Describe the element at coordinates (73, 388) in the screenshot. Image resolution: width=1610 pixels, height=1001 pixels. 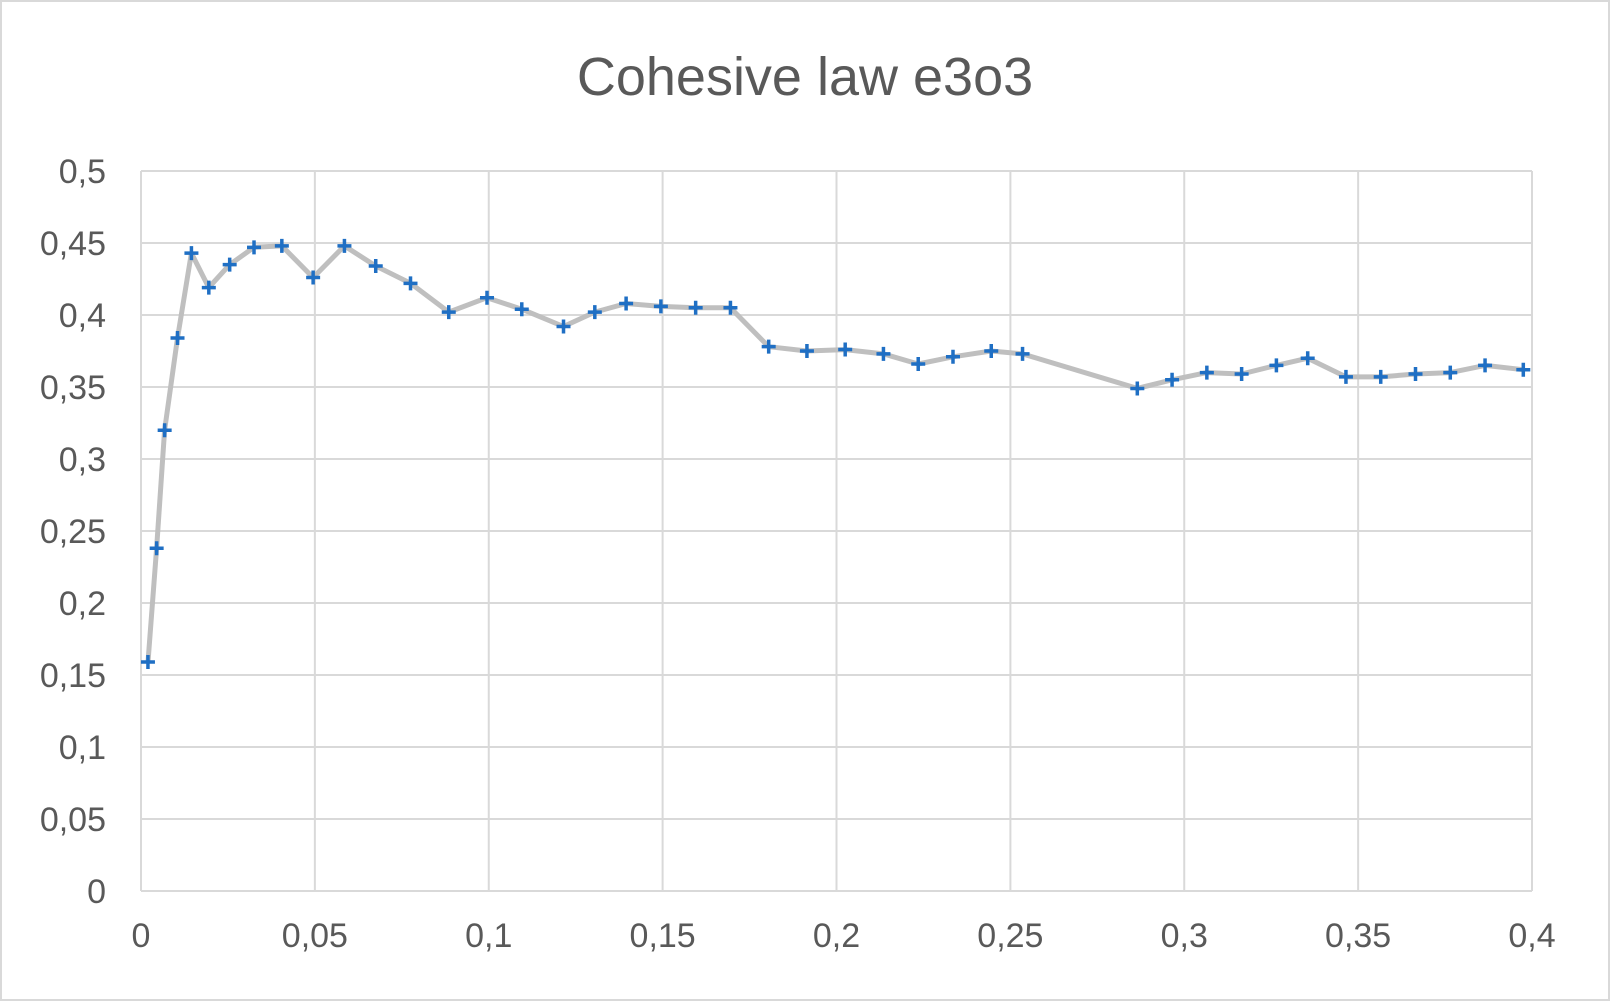
I see `y-tick-label: 0,35` at that location.